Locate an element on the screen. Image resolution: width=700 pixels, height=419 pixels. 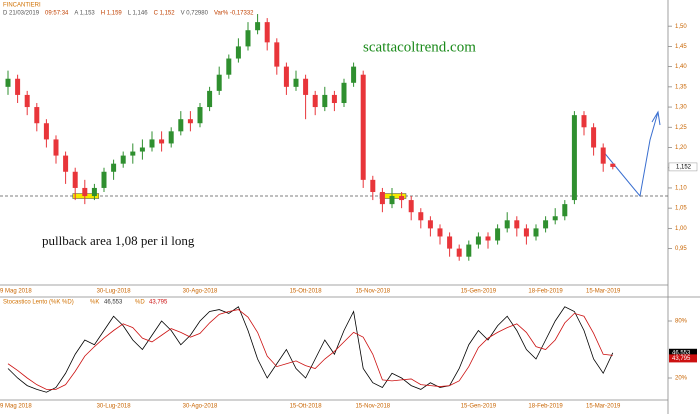
annotation: pullback area 1,08 per il long is located at coordinates (118, 240).